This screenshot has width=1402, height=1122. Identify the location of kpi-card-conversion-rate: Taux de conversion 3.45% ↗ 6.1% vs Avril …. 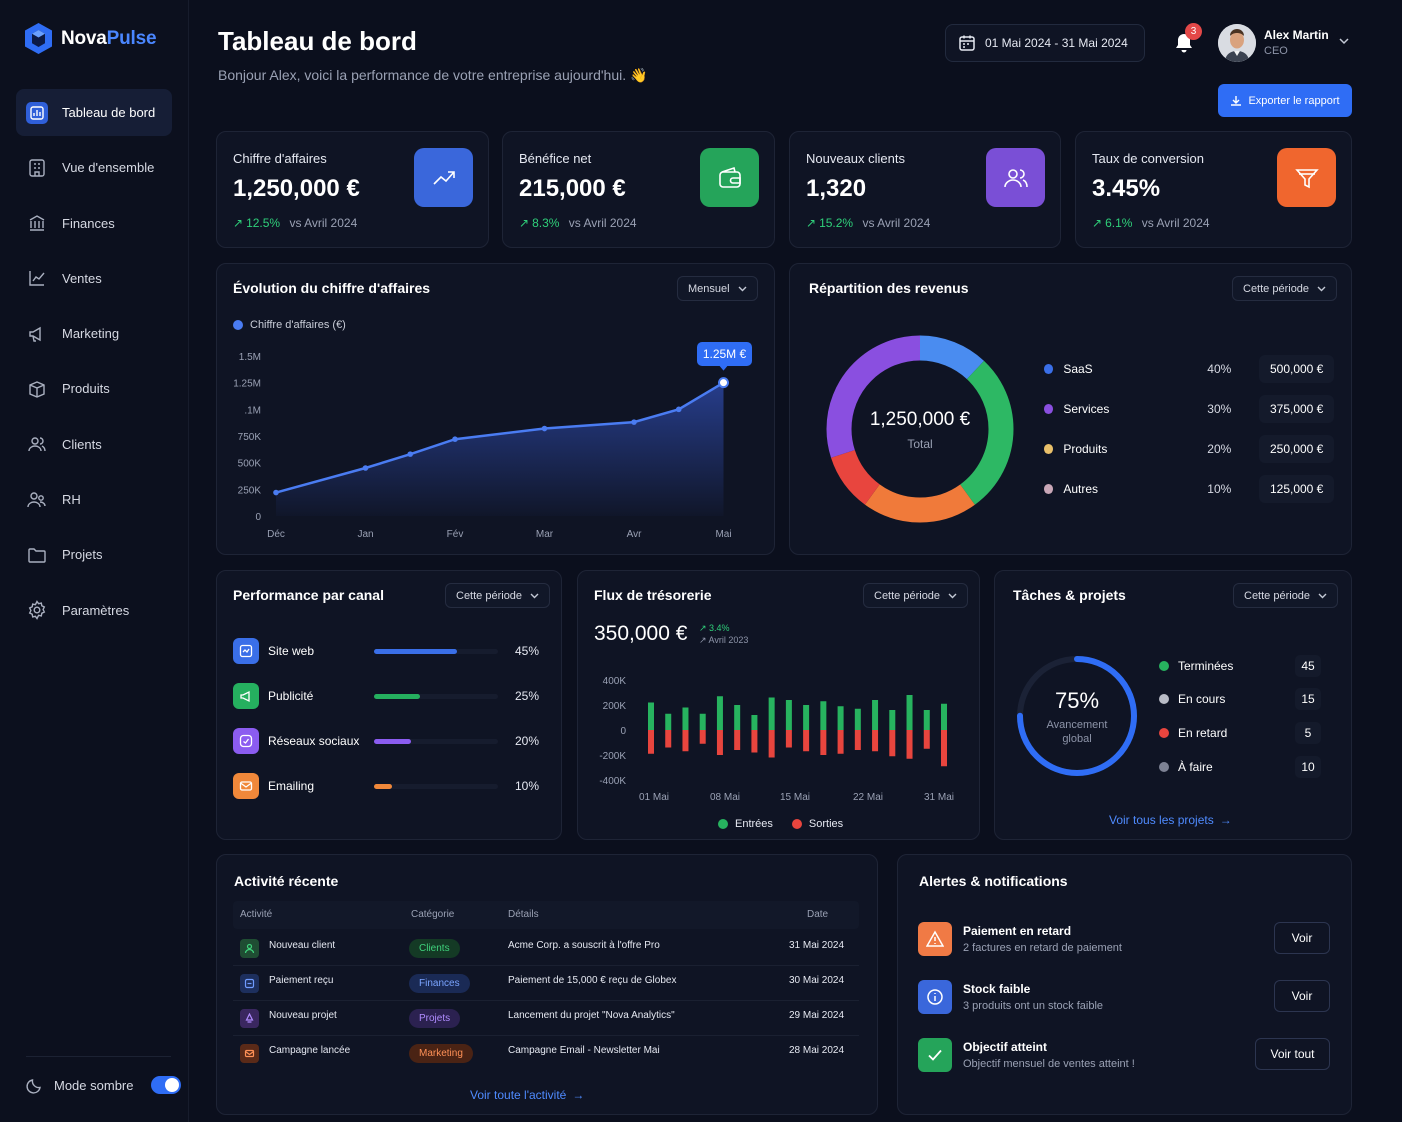
(1213, 189).